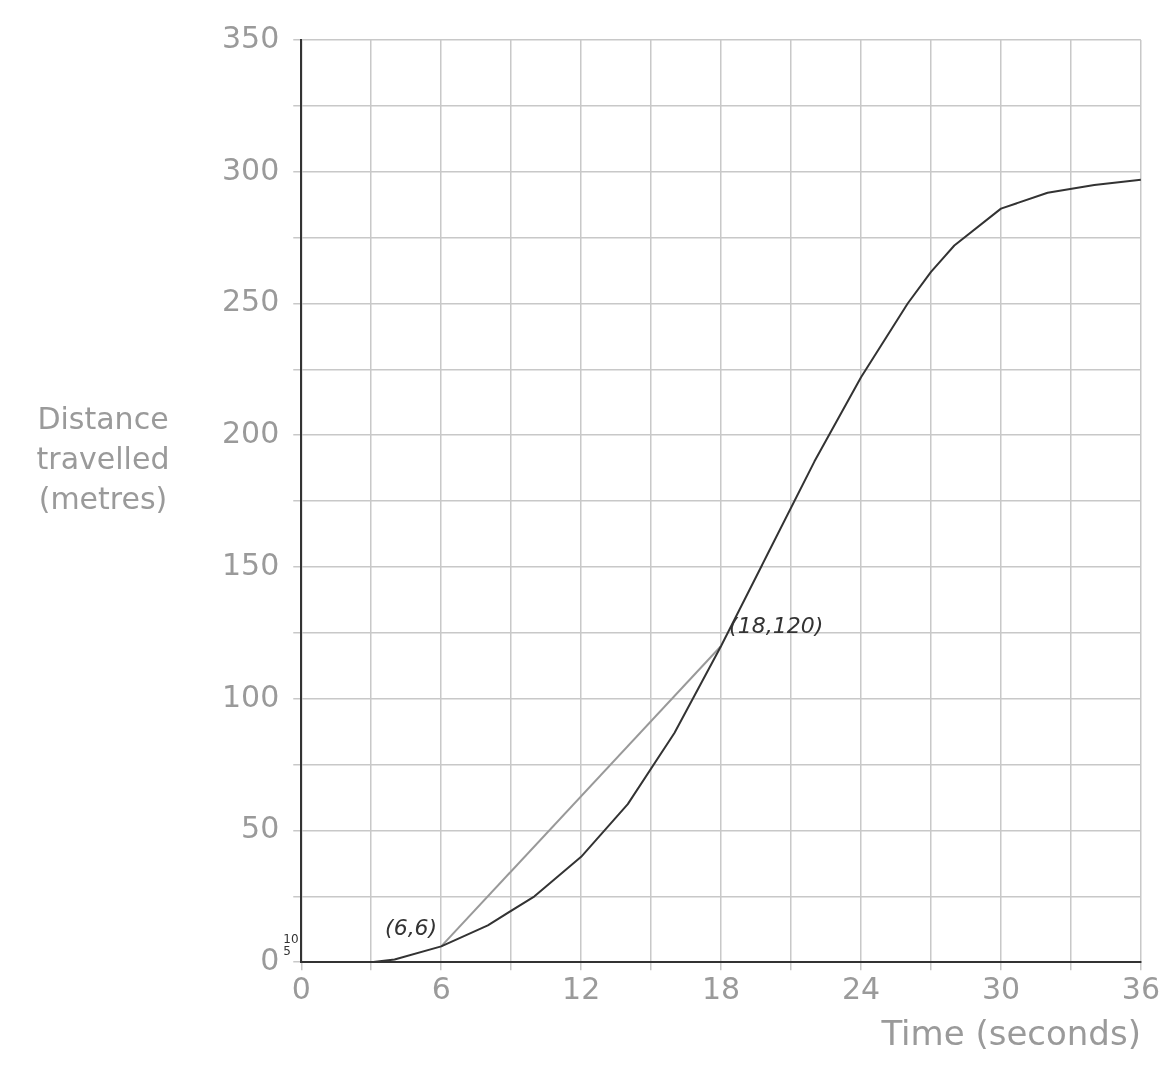 This screenshot has height=1079, width=1171. What do you see at coordinates (861, 988) in the screenshot?
I see `x-tick-label: 24` at bounding box center [861, 988].